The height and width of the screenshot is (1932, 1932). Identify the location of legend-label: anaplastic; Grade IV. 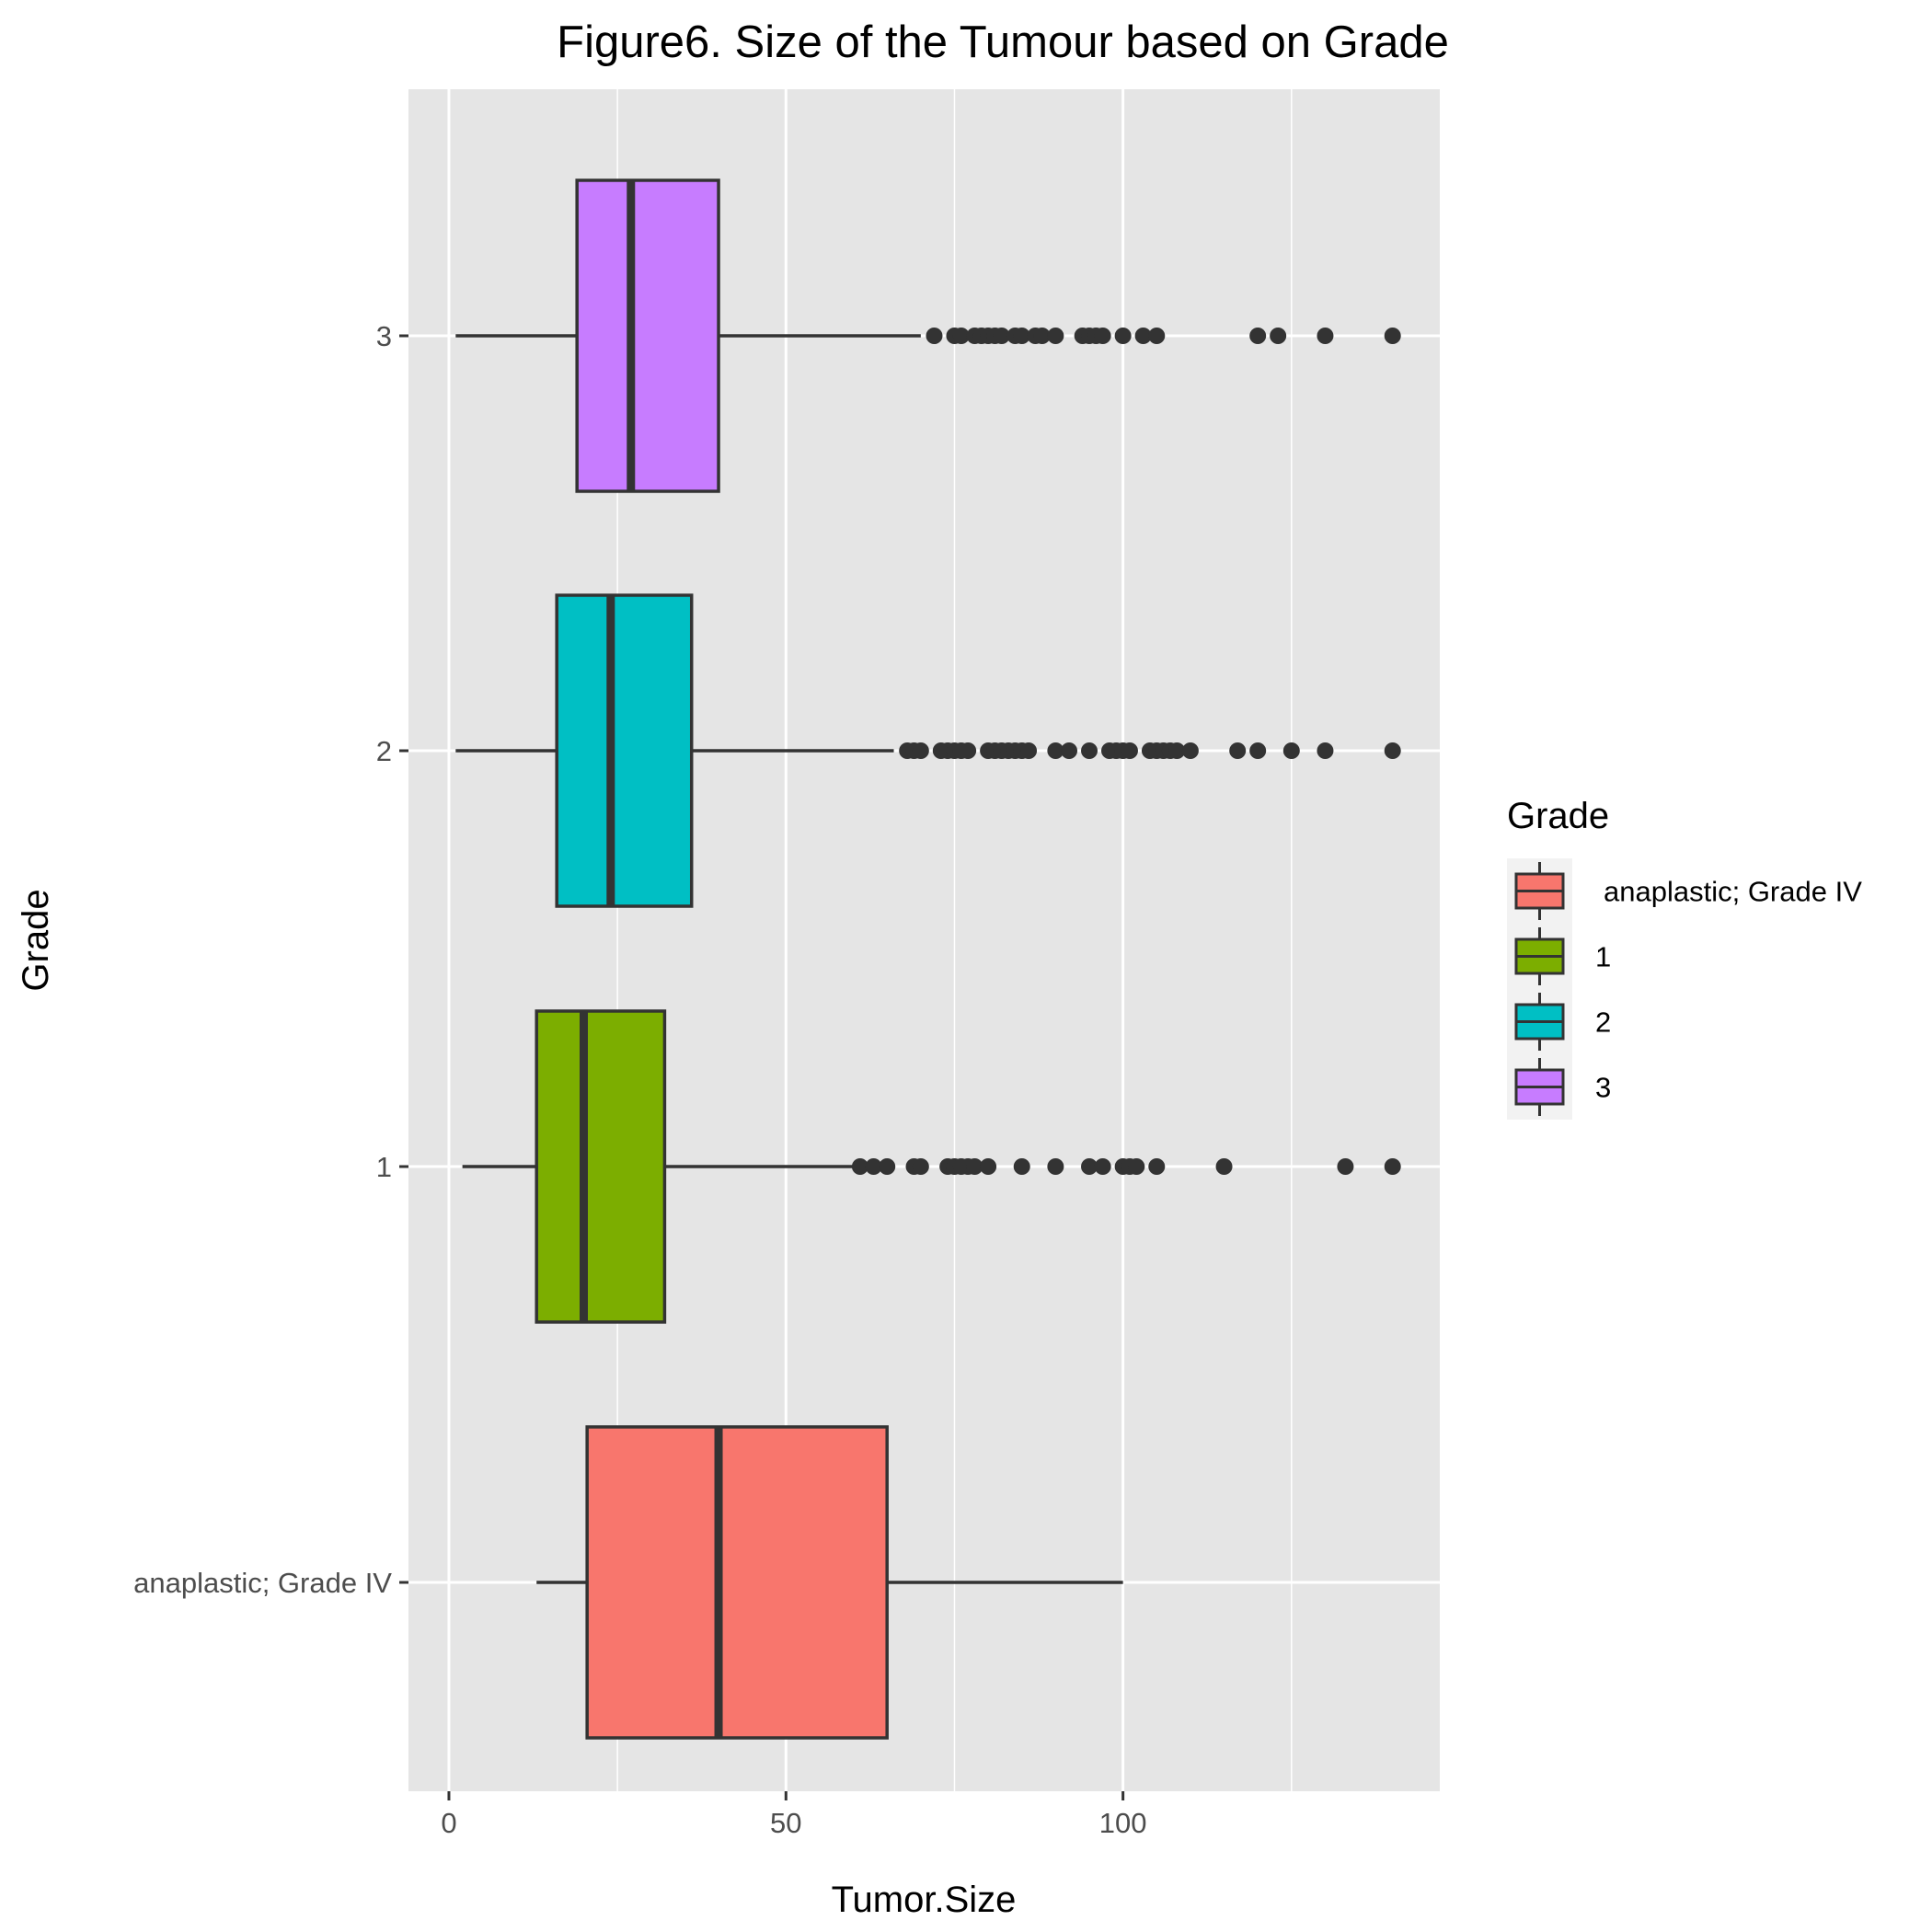
(1733, 892).